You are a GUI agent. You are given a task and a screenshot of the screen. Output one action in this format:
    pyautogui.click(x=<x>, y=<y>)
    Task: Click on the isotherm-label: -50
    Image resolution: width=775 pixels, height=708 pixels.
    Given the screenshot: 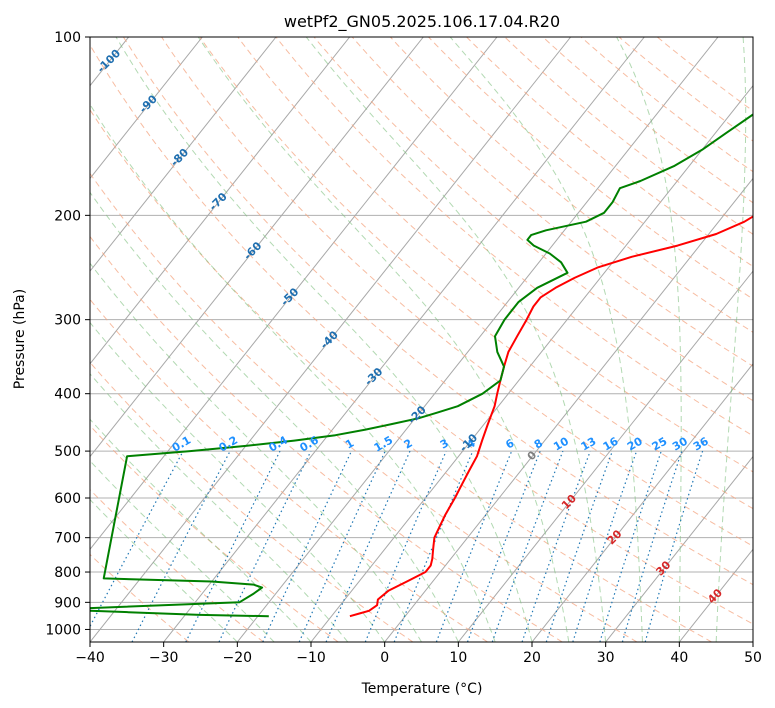 What is the action you would take?
    pyautogui.click(x=289, y=296)
    